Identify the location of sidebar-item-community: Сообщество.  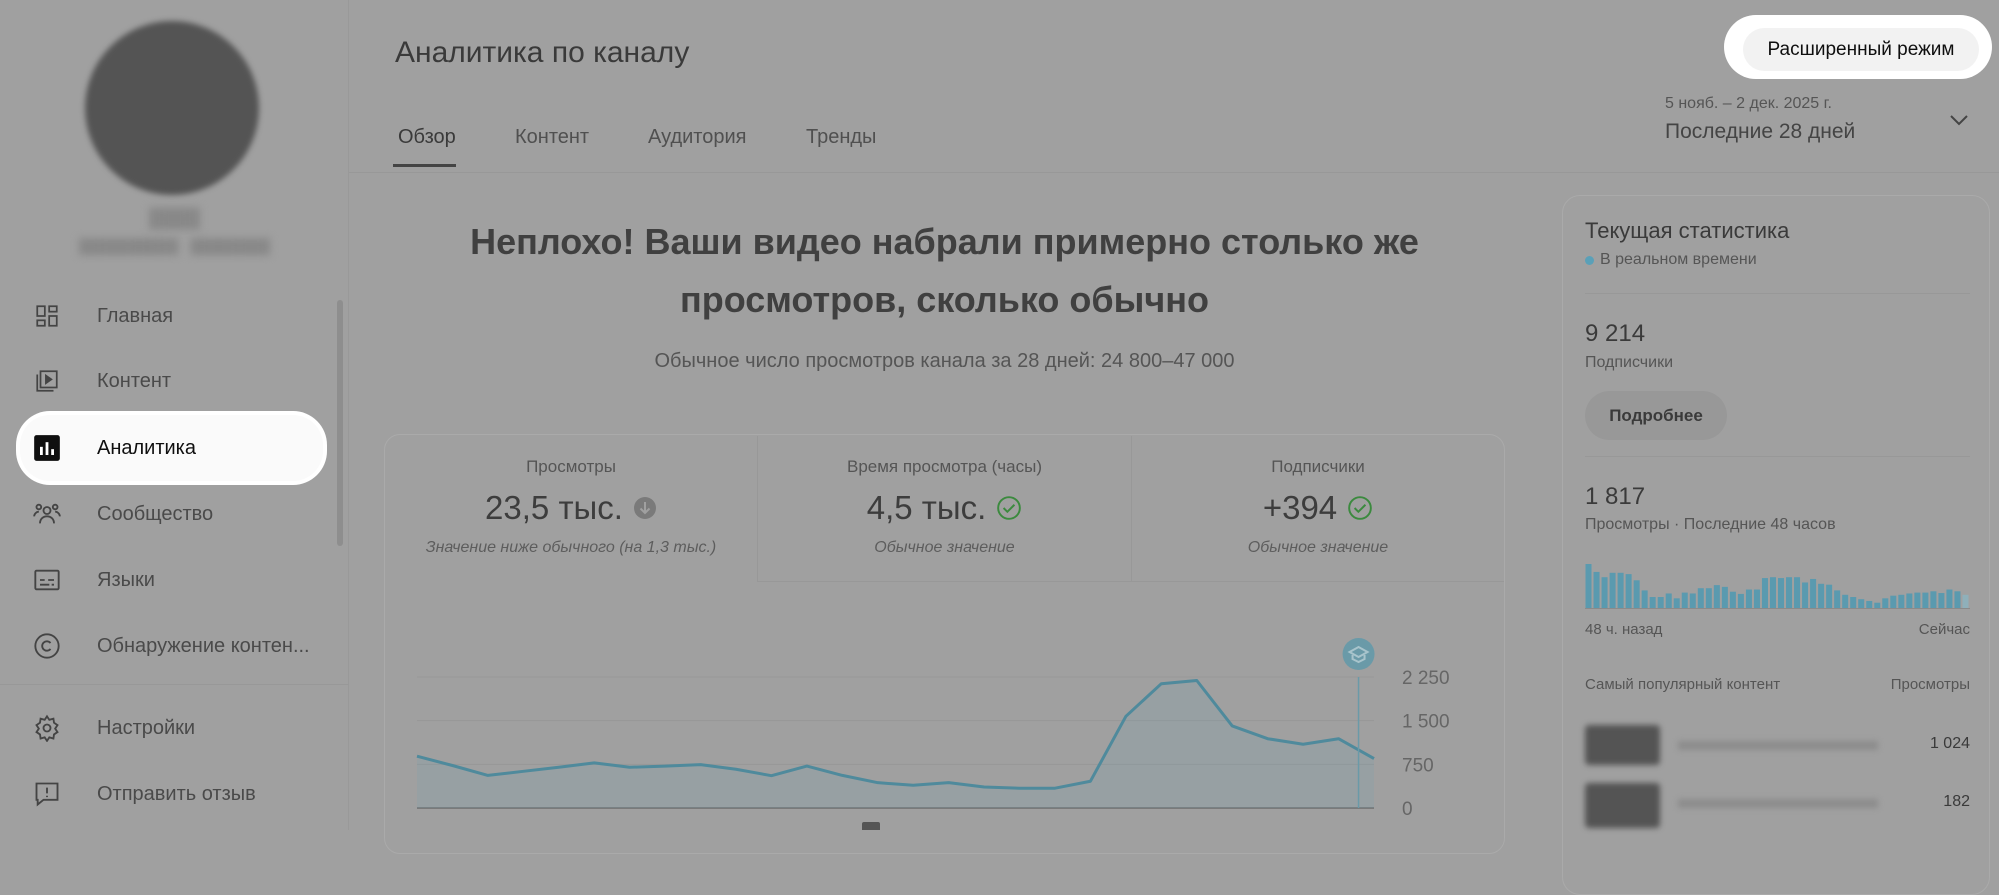
(171, 514).